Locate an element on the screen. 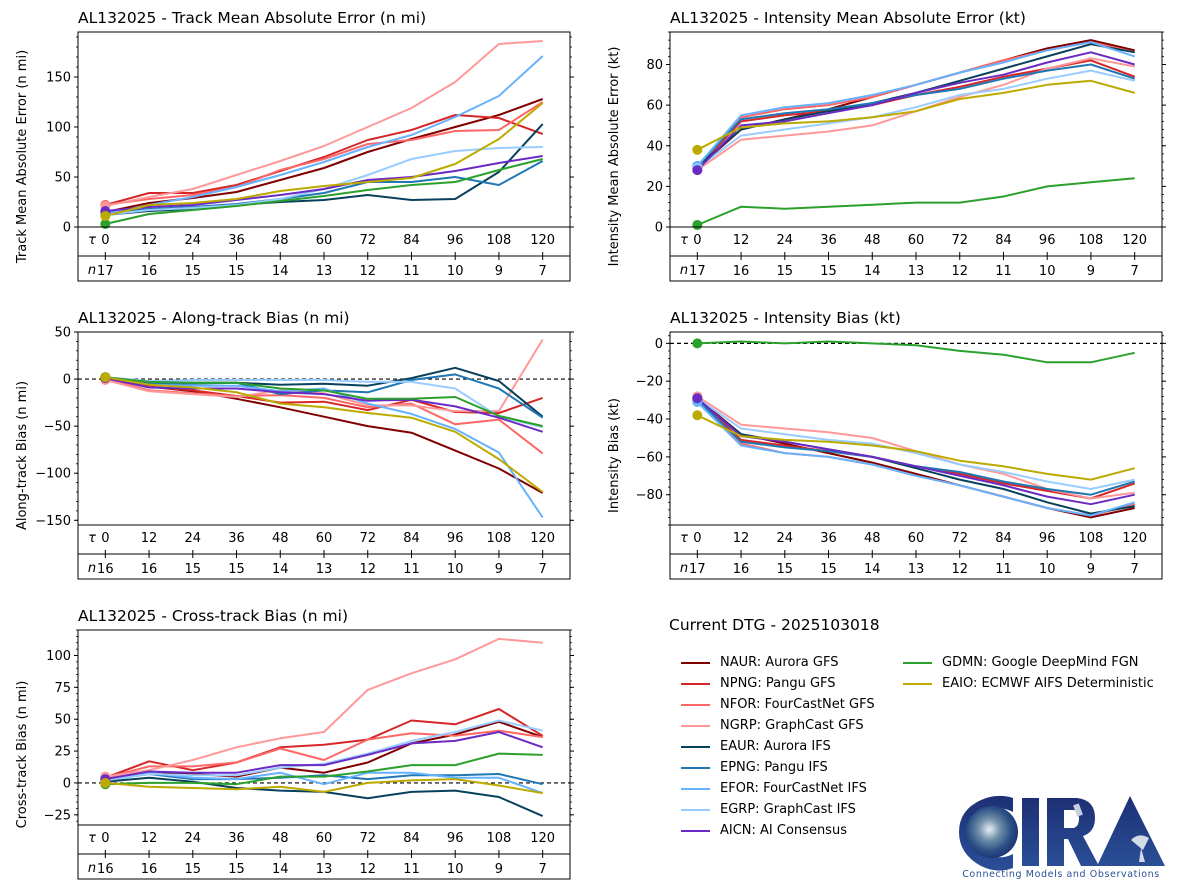  series-line-ngrp is located at coordinates (324, 123).